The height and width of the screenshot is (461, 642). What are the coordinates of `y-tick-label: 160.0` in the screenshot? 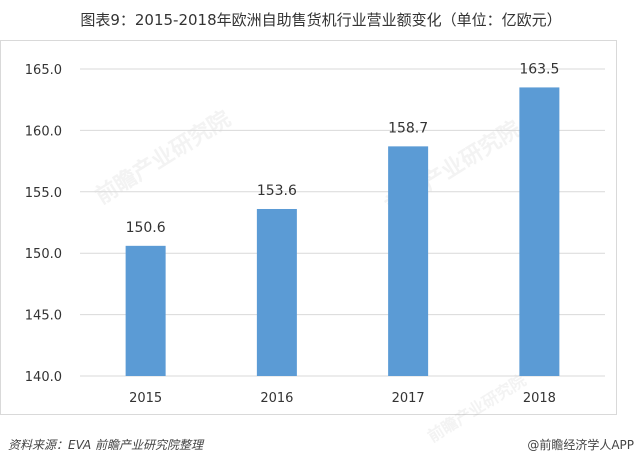 It's located at (43, 131).